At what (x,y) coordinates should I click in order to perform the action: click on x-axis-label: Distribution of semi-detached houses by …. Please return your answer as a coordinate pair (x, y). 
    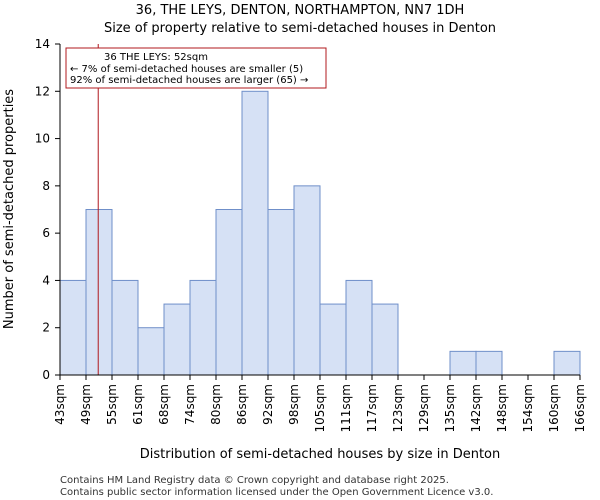
    Looking at the image, I should click on (320, 454).